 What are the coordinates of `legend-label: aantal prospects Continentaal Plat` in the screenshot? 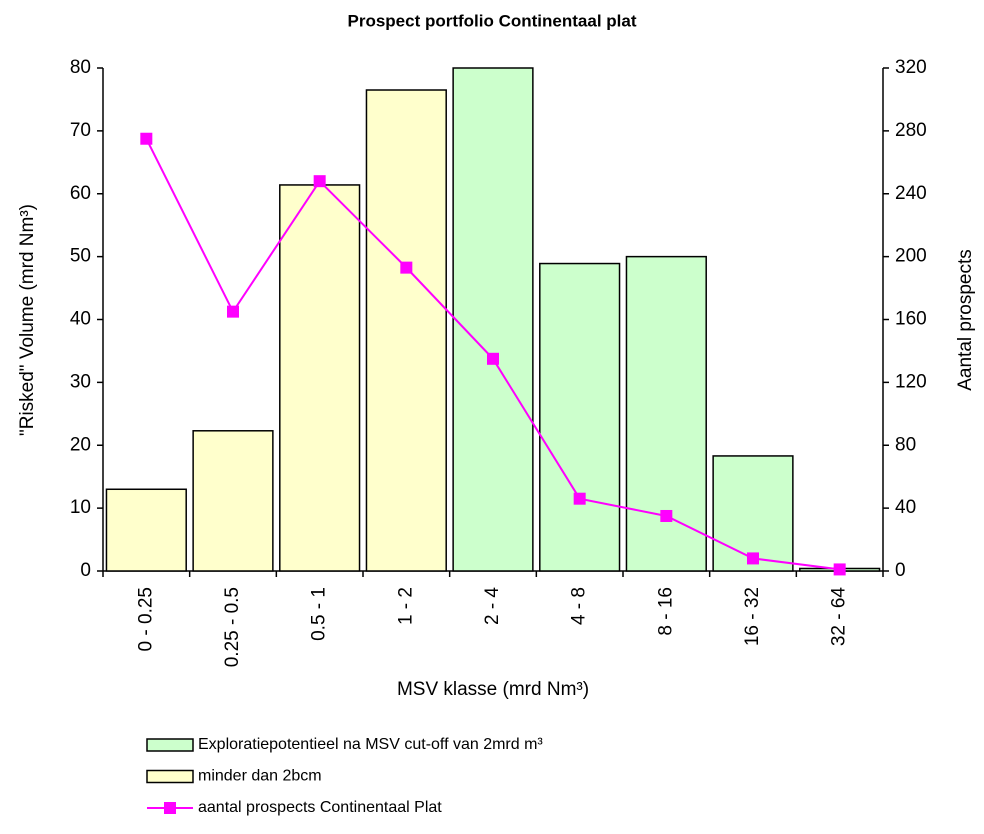 It's located at (320, 807).